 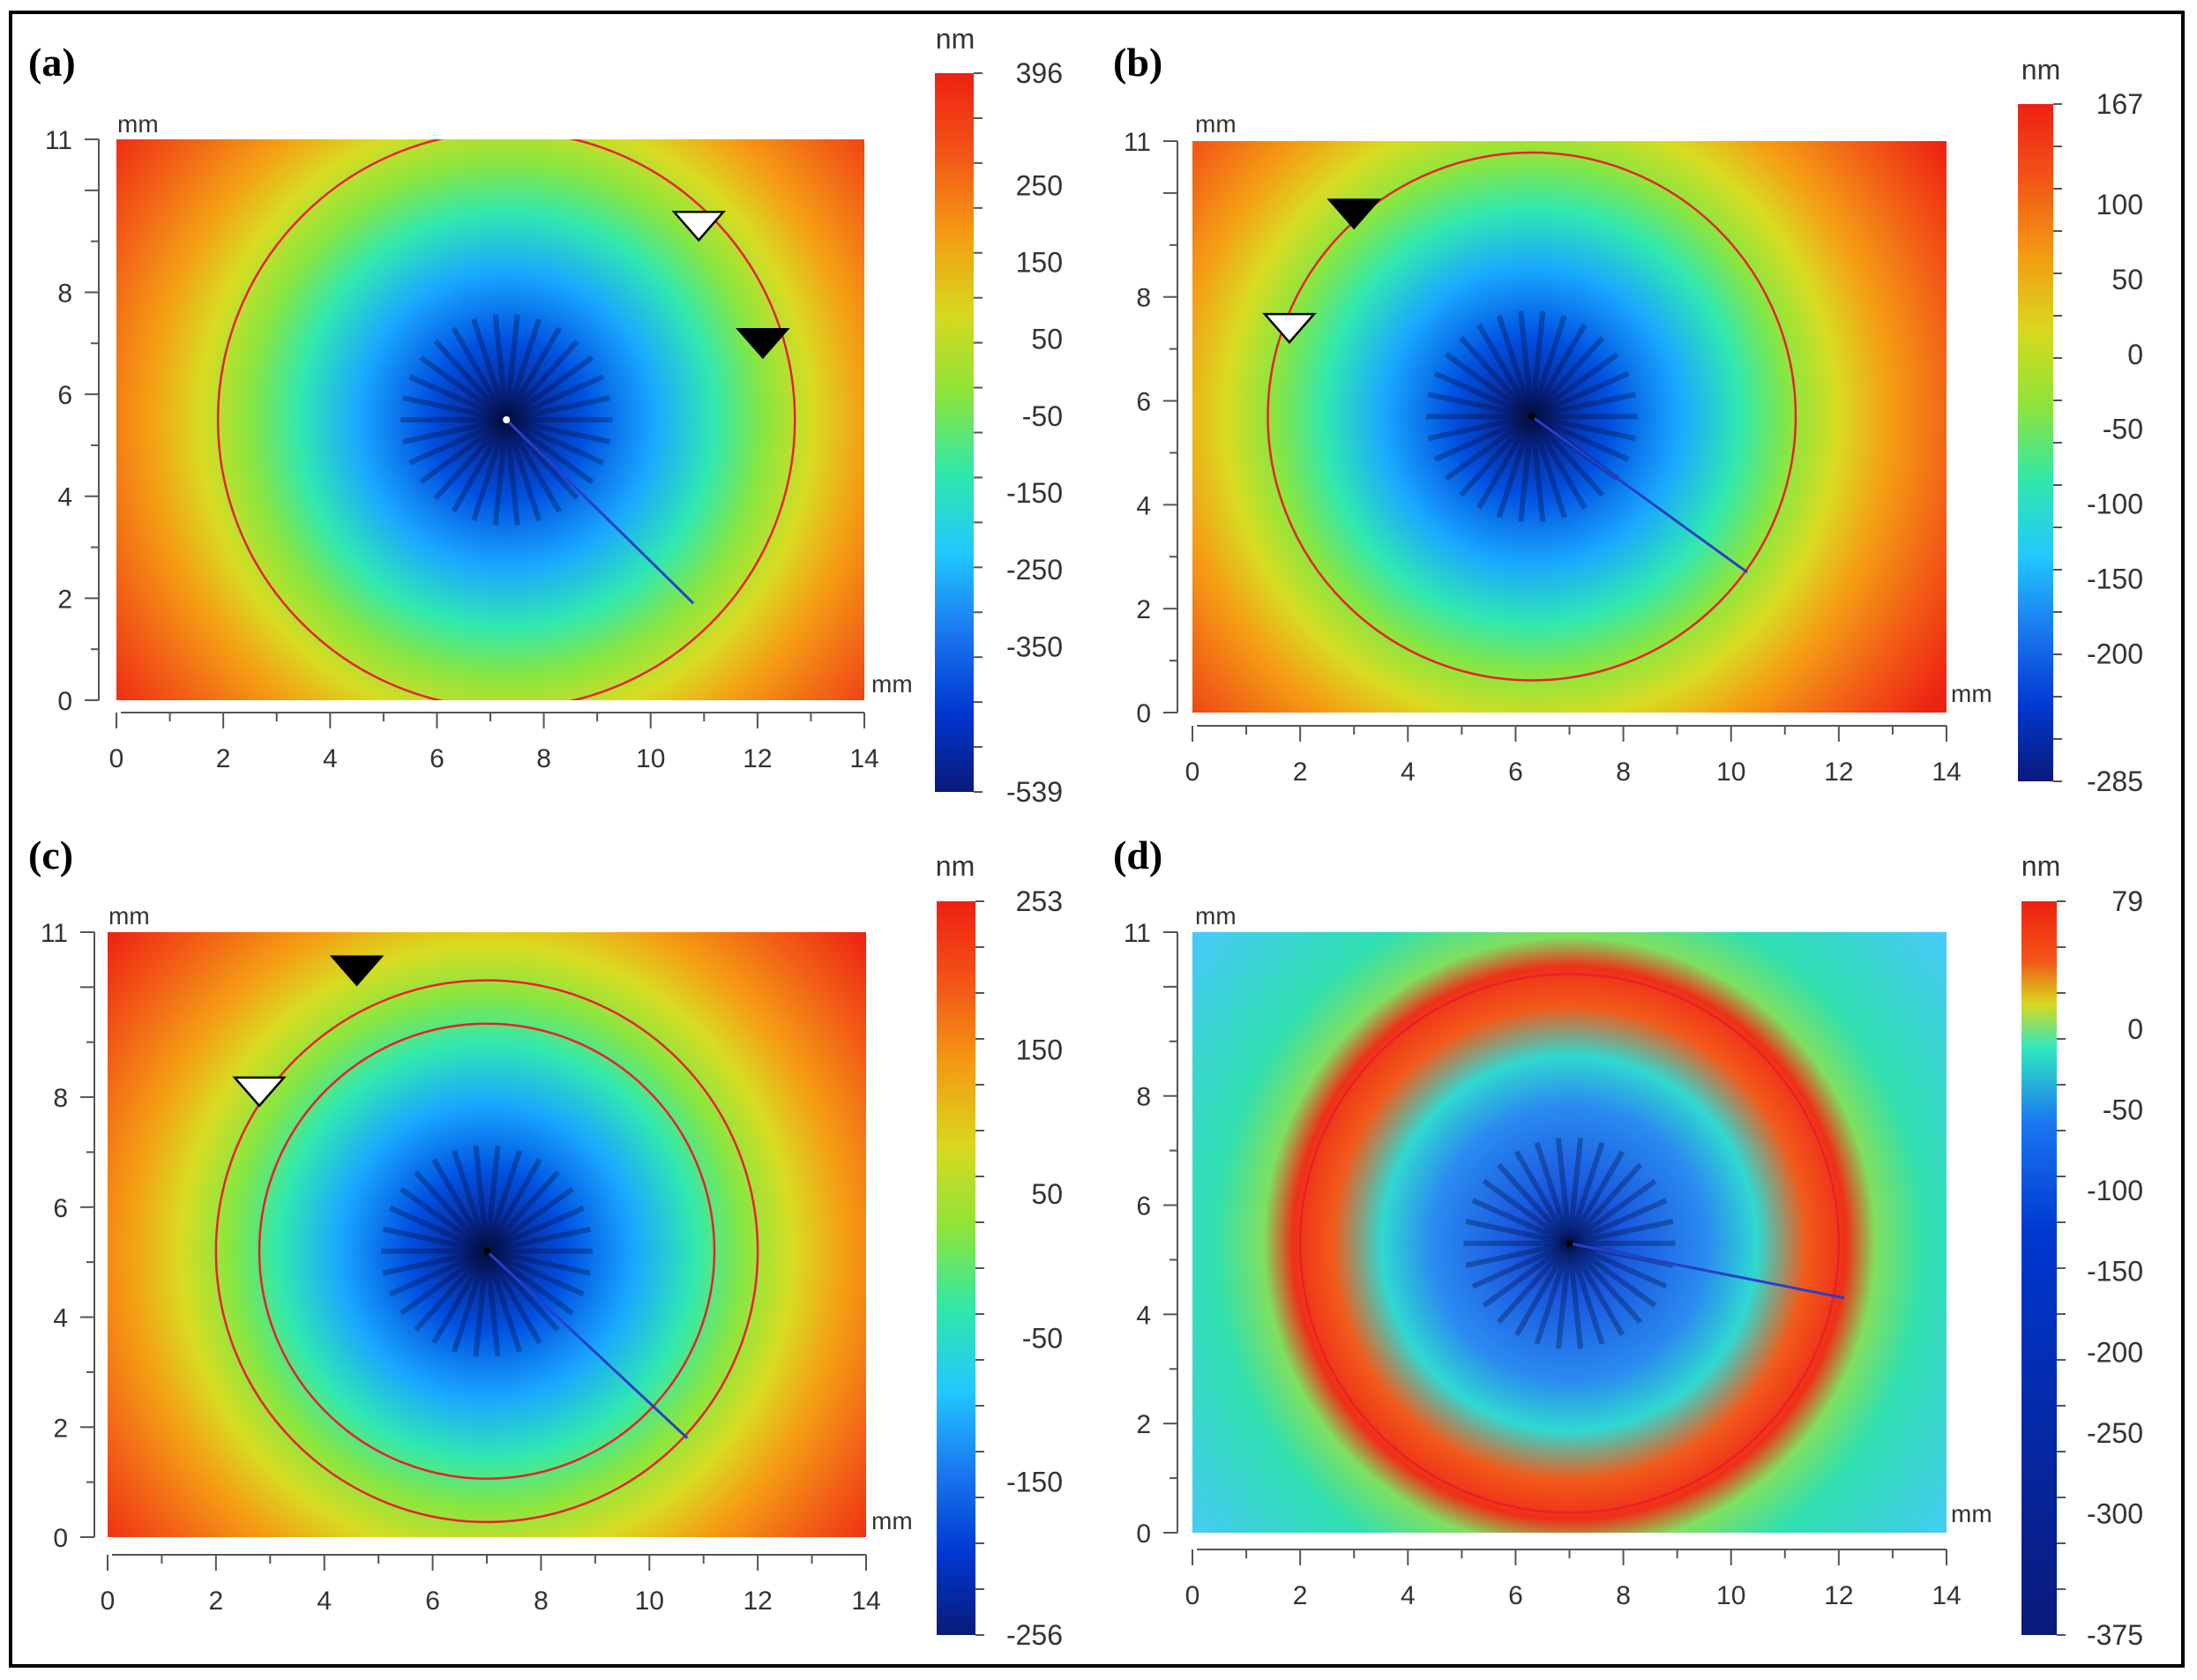 I want to click on x-tick-label: 10, so click(x=650, y=758).